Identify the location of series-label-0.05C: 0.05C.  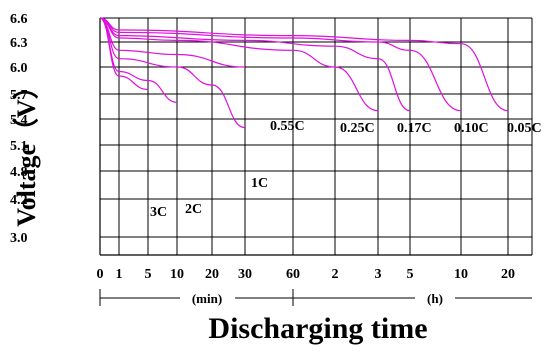
(524, 128).